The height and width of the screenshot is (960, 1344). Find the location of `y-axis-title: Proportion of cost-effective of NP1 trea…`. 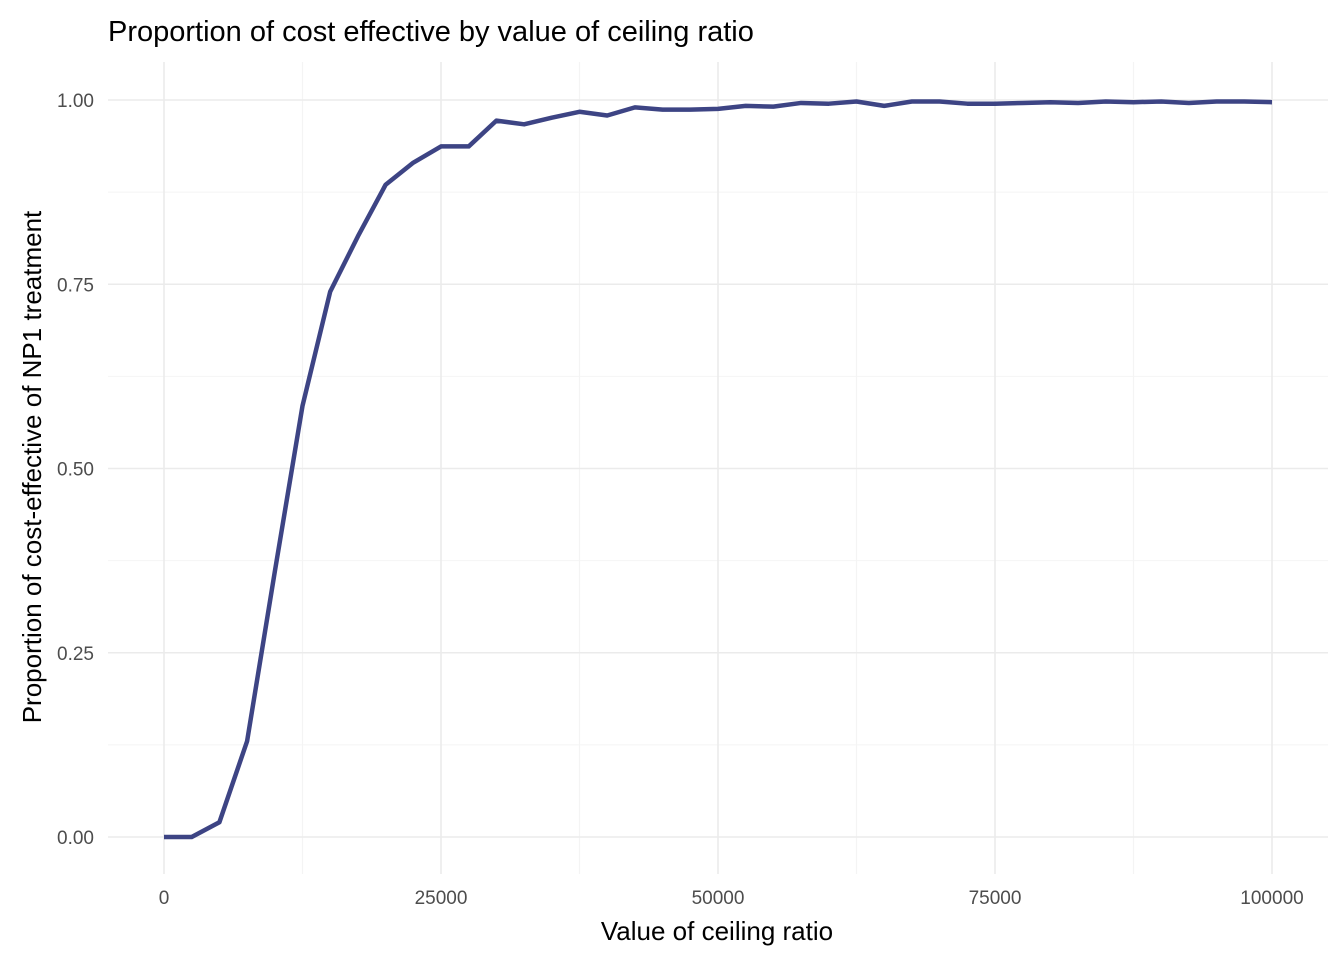

y-axis-title: Proportion of cost-effective of NP1 trea… is located at coordinates (32, 466).